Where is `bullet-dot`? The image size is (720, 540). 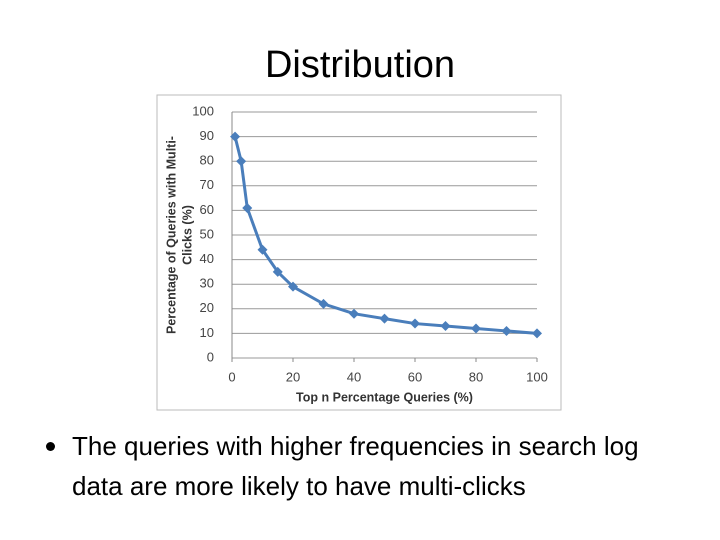 bullet-dot is located at coordinates (50, 446).